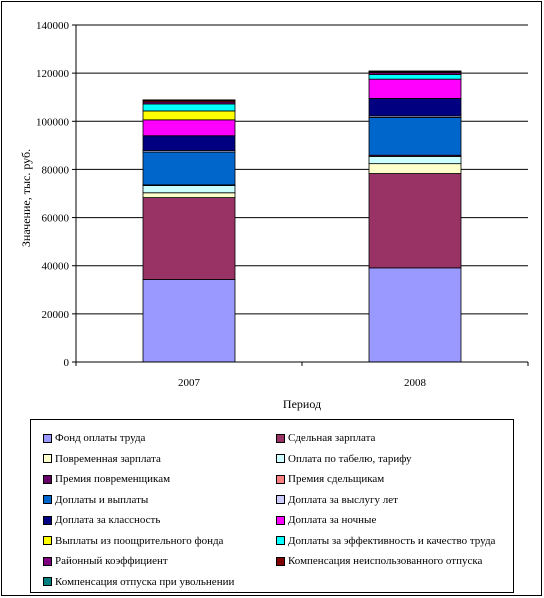 This screenshot has height=598, width=544. What do you see at coordinates (26, 198) in the screenshot?
I see `y-axis-label: Значение, тыс. руб.` at bounding box center [26, 198].